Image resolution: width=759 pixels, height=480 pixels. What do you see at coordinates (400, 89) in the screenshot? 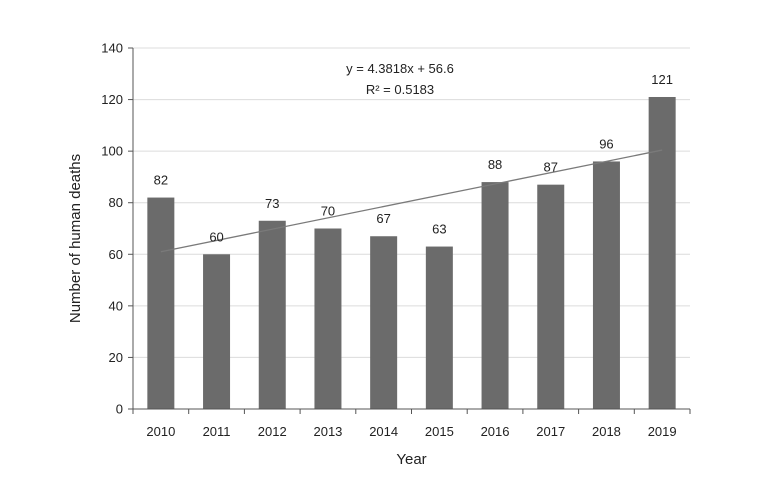
I see `trendline-r-squared: R² = 0.5183` at bounding box center [400, 89].